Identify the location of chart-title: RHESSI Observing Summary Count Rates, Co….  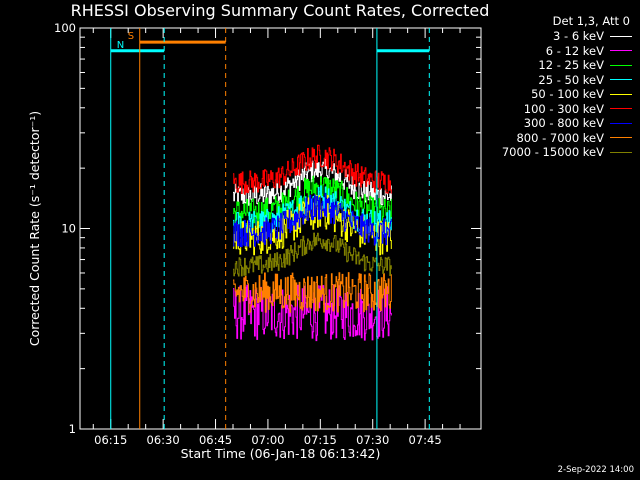
(280, 10).